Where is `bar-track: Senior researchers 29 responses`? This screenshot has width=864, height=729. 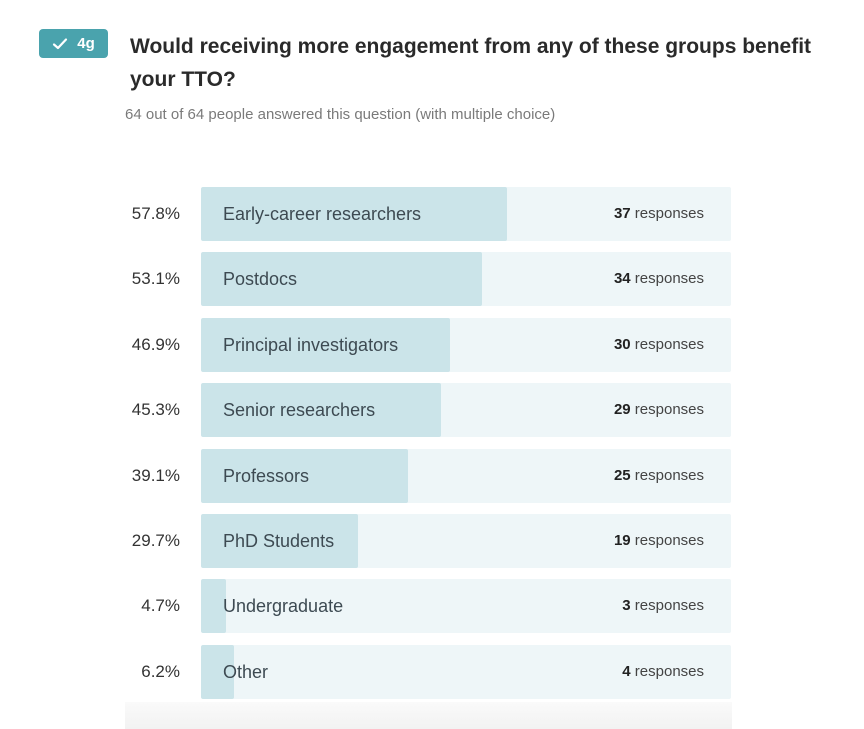 bar-track: Senior researchers 29 responses is located at coordinates (466, 410).